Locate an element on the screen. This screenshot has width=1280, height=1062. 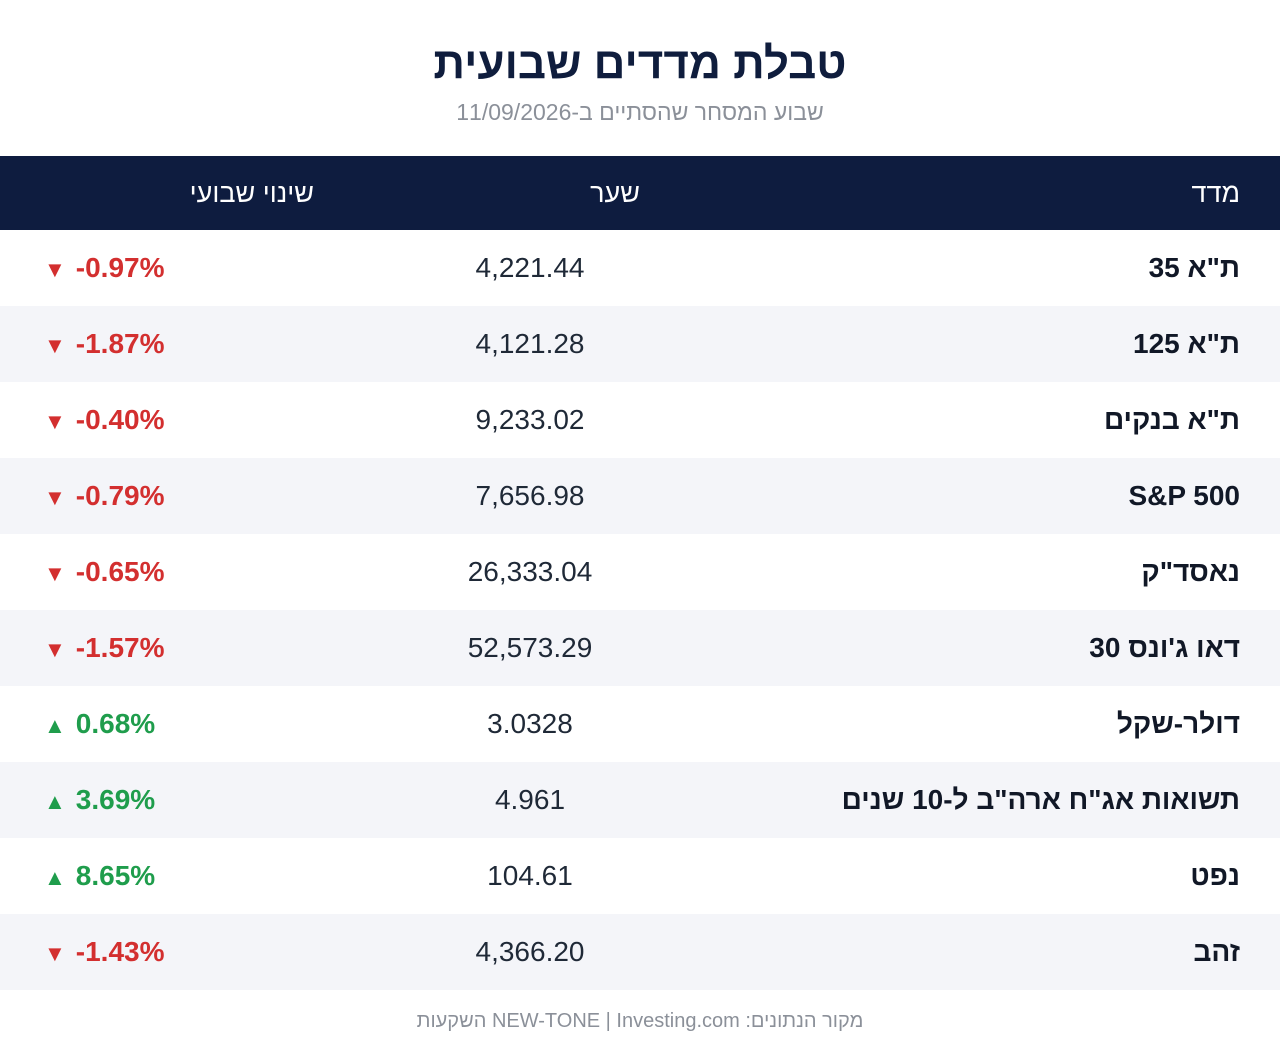
table-row: ת"א בנקים 9,233.02 ▼ -0.40% is located at coordinates (640, 420).